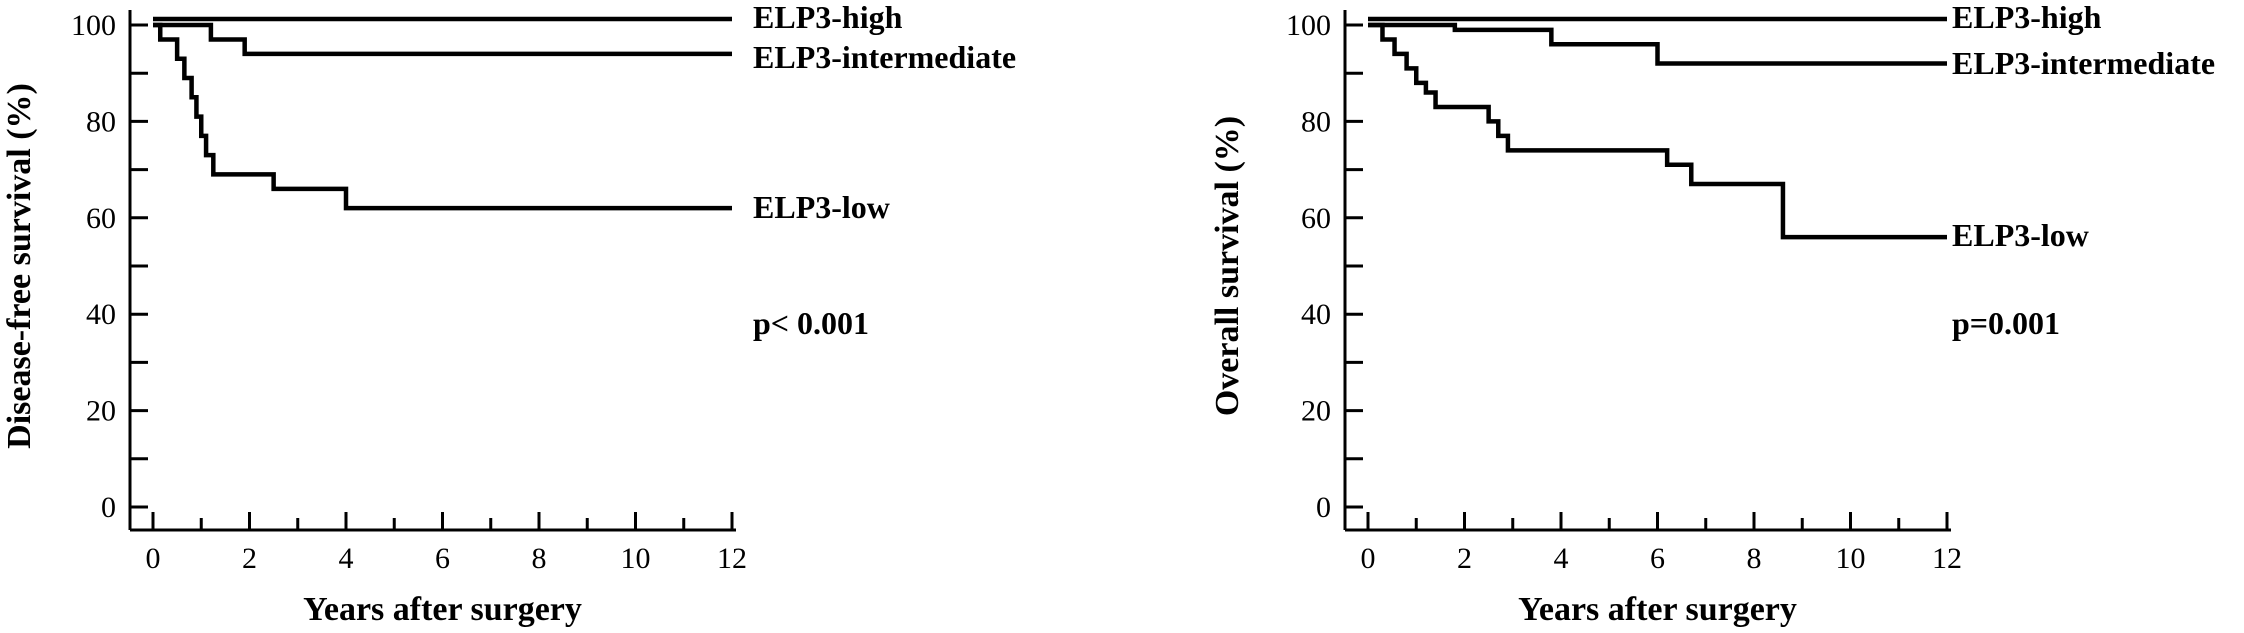 Image resolution: width=2244 pixels, height=633 pixels. Describe the element at coordinates (19, 266) in the screenshot. I see `y-axis-title: Disease-free survival (%)` at that location.